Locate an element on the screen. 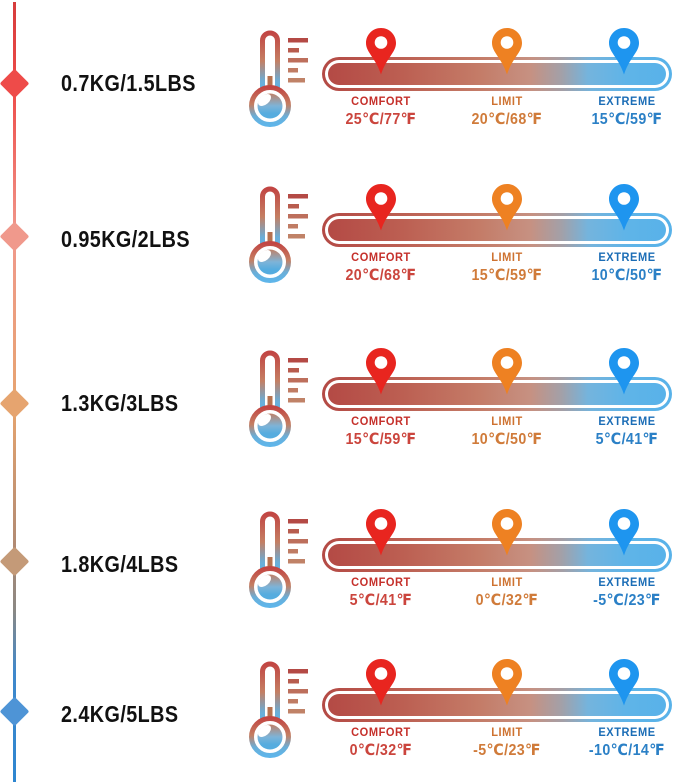  extreme-rating: EXTREME 10℃/50℉ is located at coordinates (626, 267).